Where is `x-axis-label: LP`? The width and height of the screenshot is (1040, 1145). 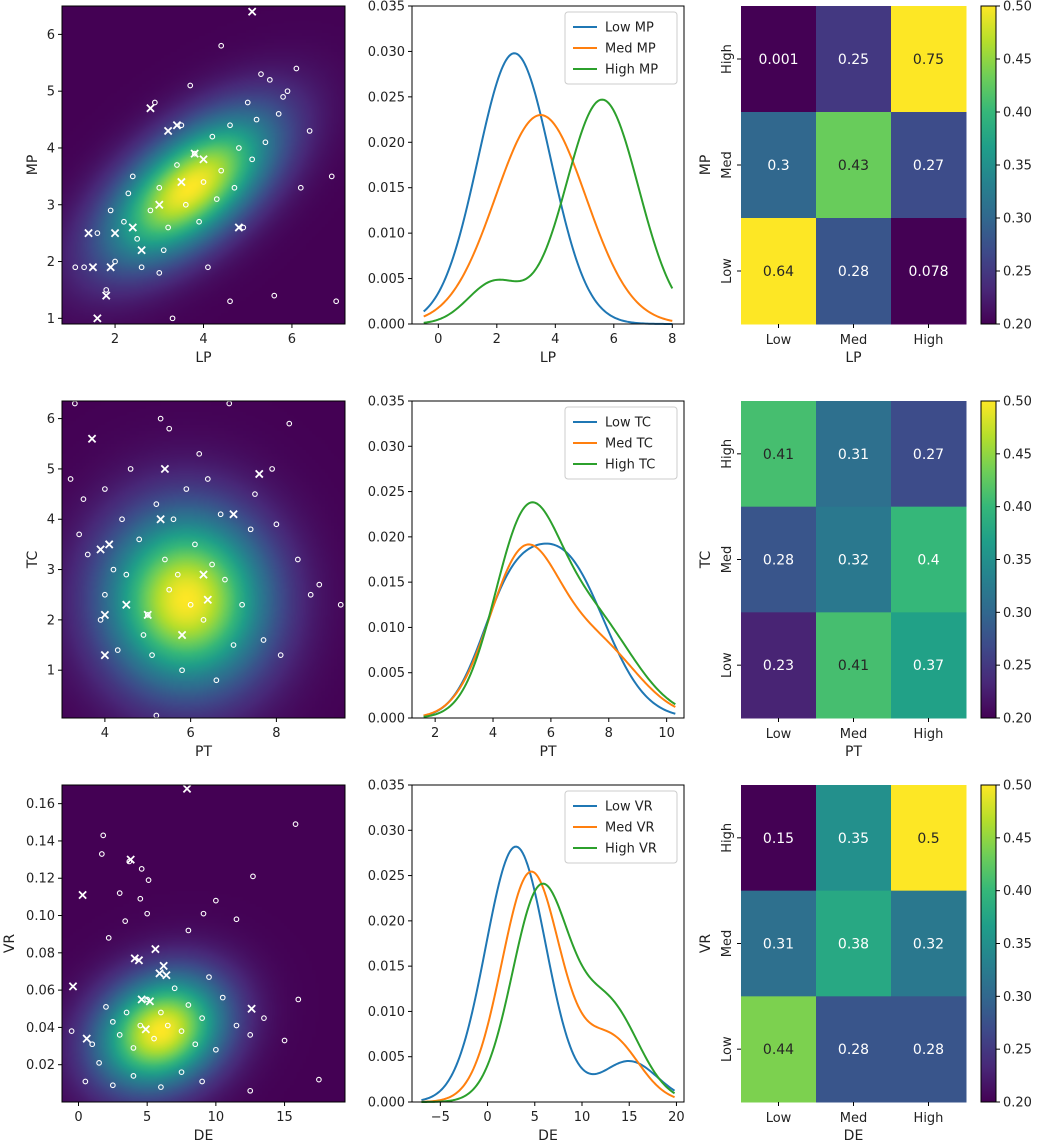
x-axis-label: LP is located at coordinates (548, 358).